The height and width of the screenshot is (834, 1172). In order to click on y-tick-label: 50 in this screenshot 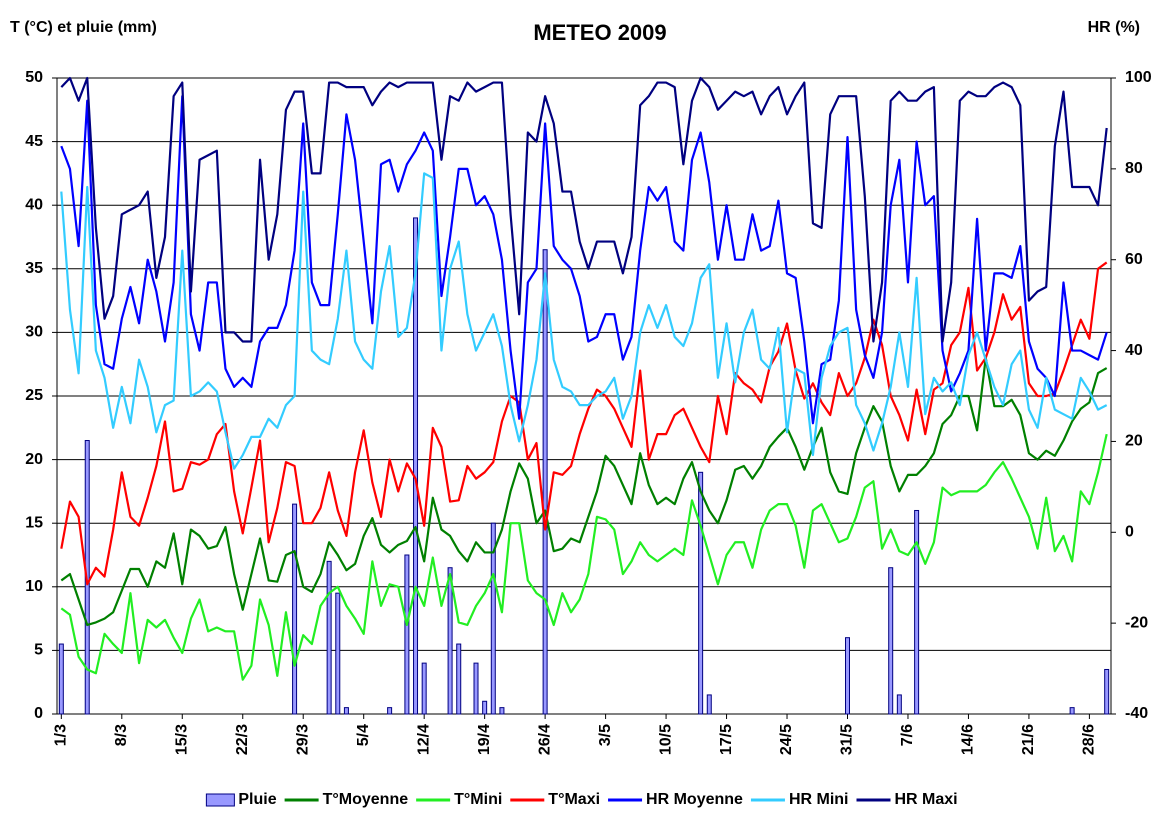, I will do `click(34, 77)`.